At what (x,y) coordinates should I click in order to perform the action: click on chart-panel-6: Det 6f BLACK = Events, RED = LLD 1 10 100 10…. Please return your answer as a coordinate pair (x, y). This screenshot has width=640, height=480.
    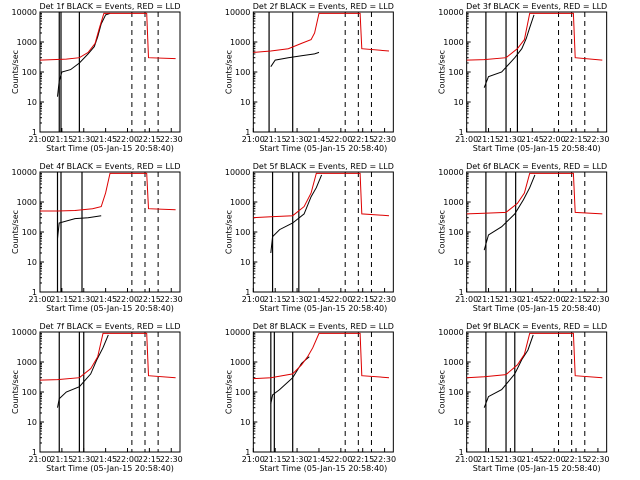
    Looking at the image, I should click on (524, 237).